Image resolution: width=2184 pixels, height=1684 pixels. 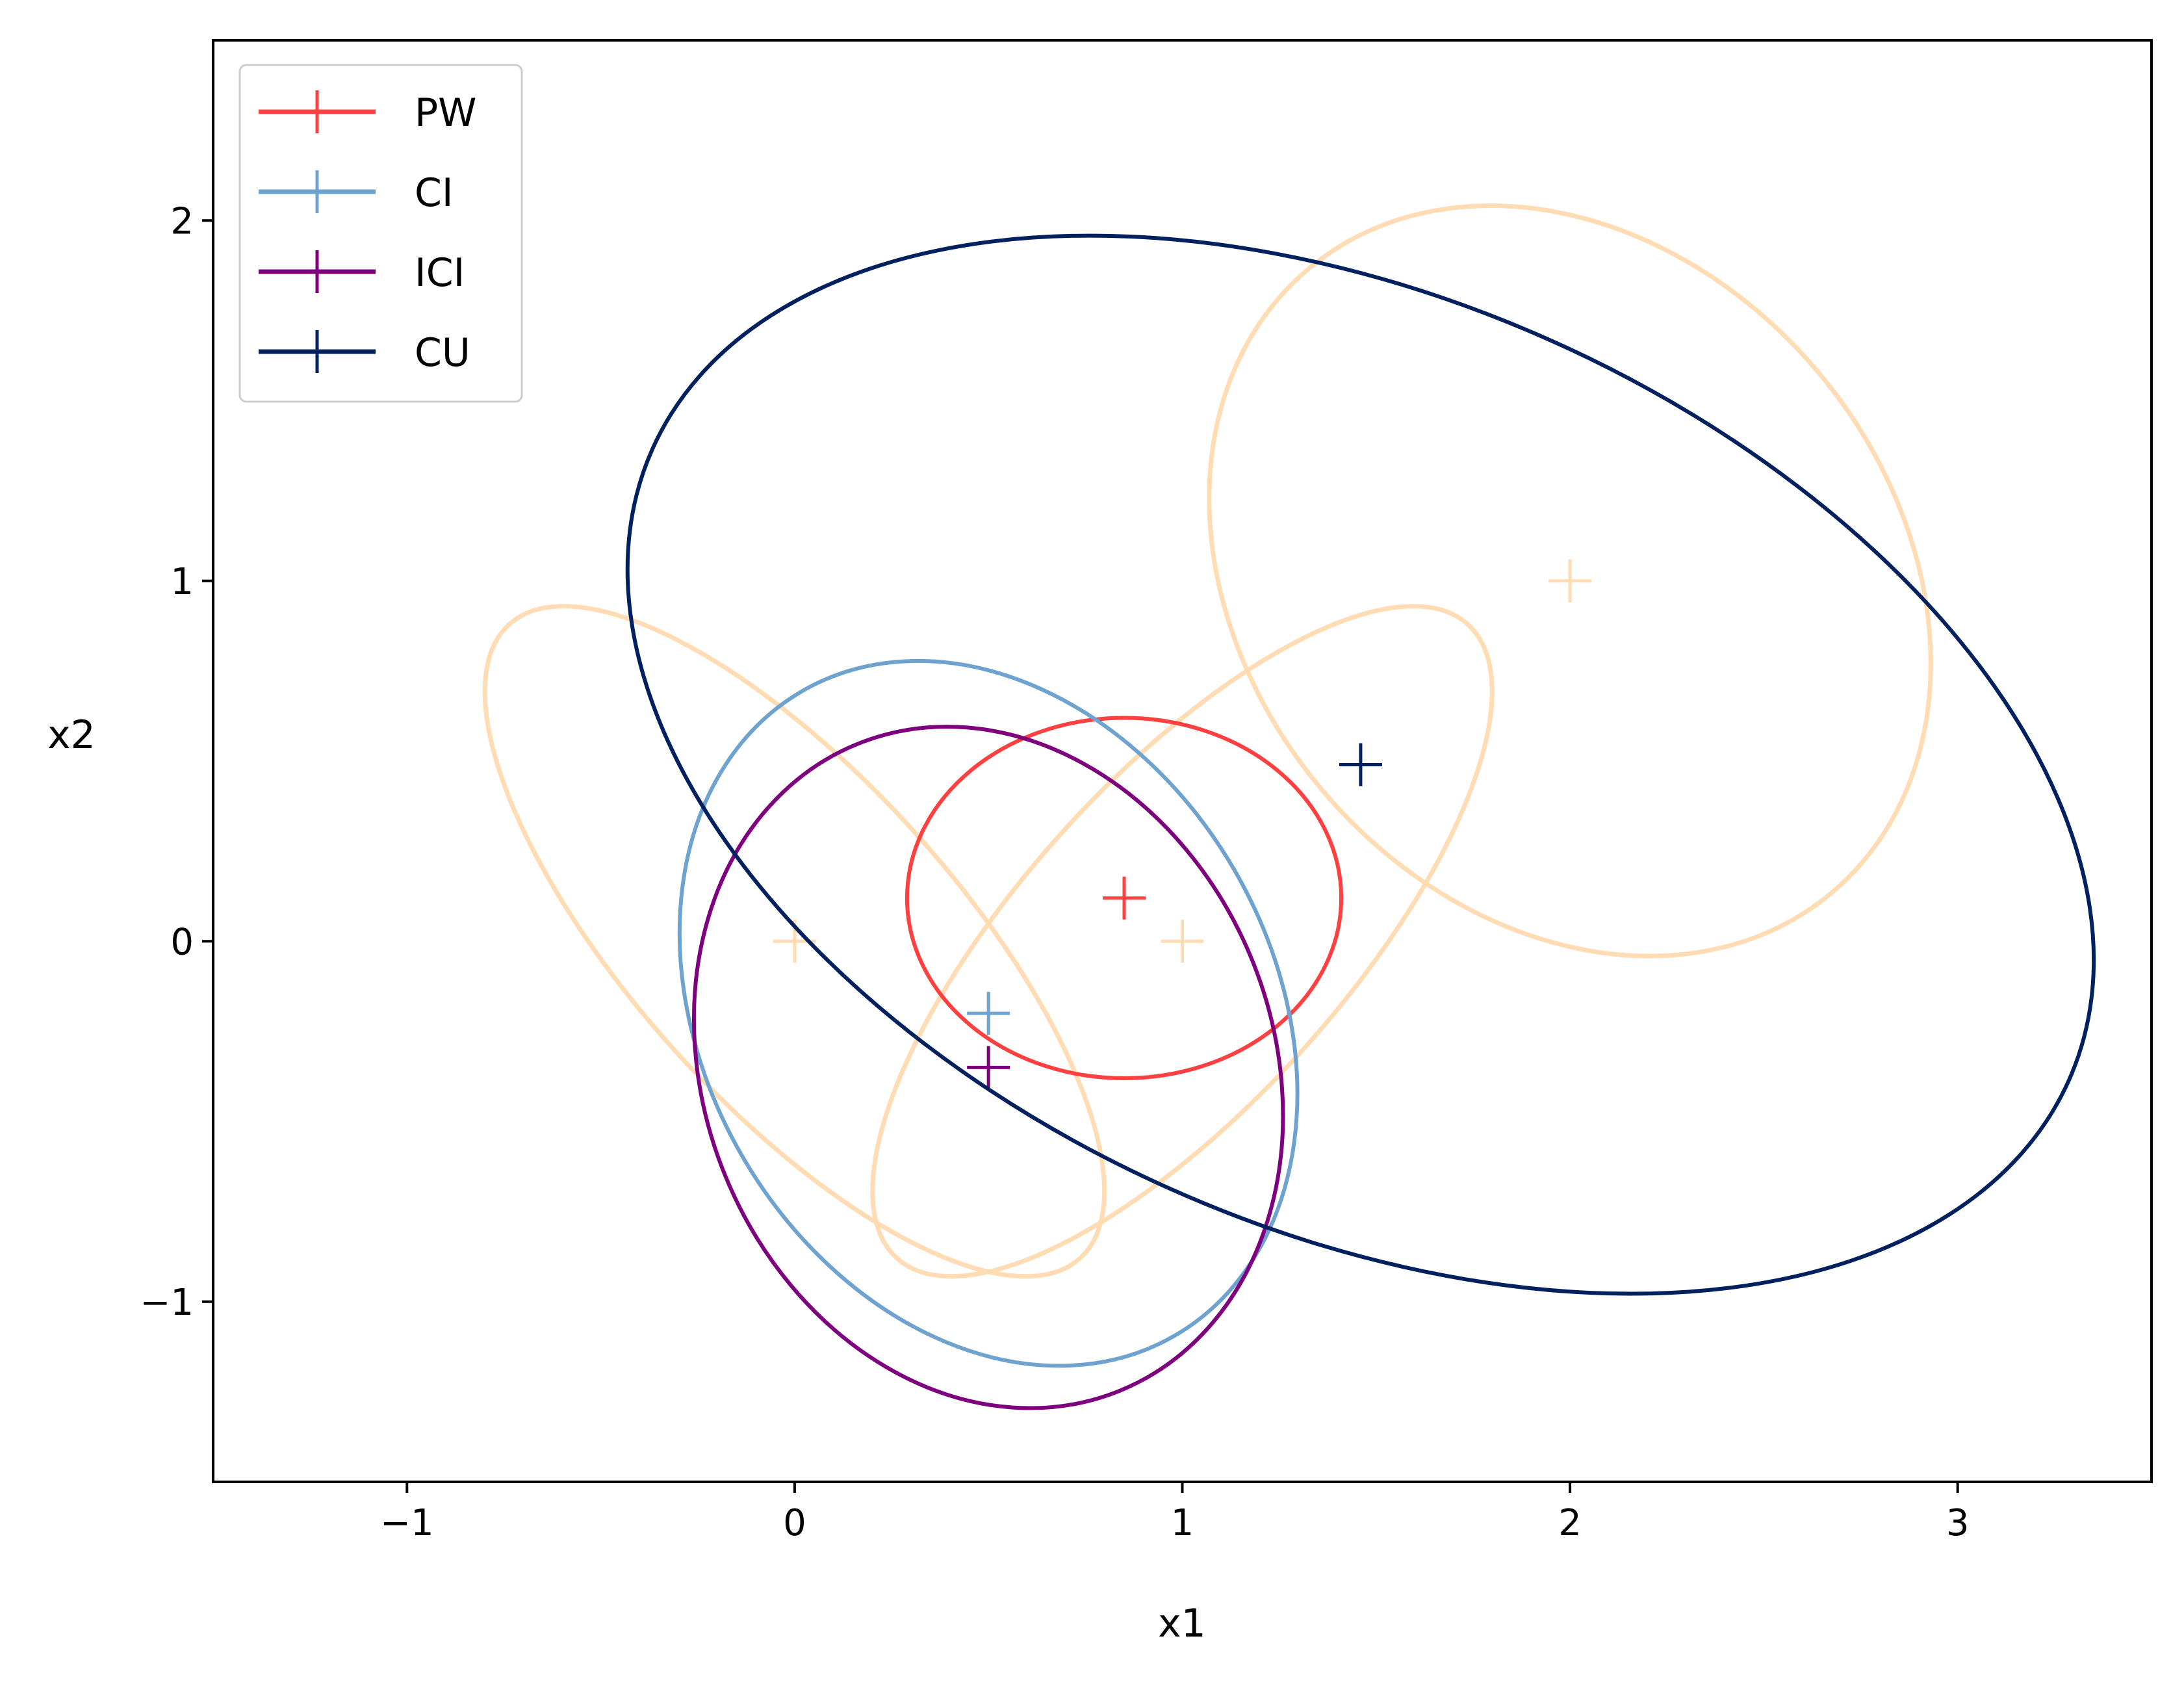 I want to click on x-tick-label: 0, so click(x=794, y=1523).